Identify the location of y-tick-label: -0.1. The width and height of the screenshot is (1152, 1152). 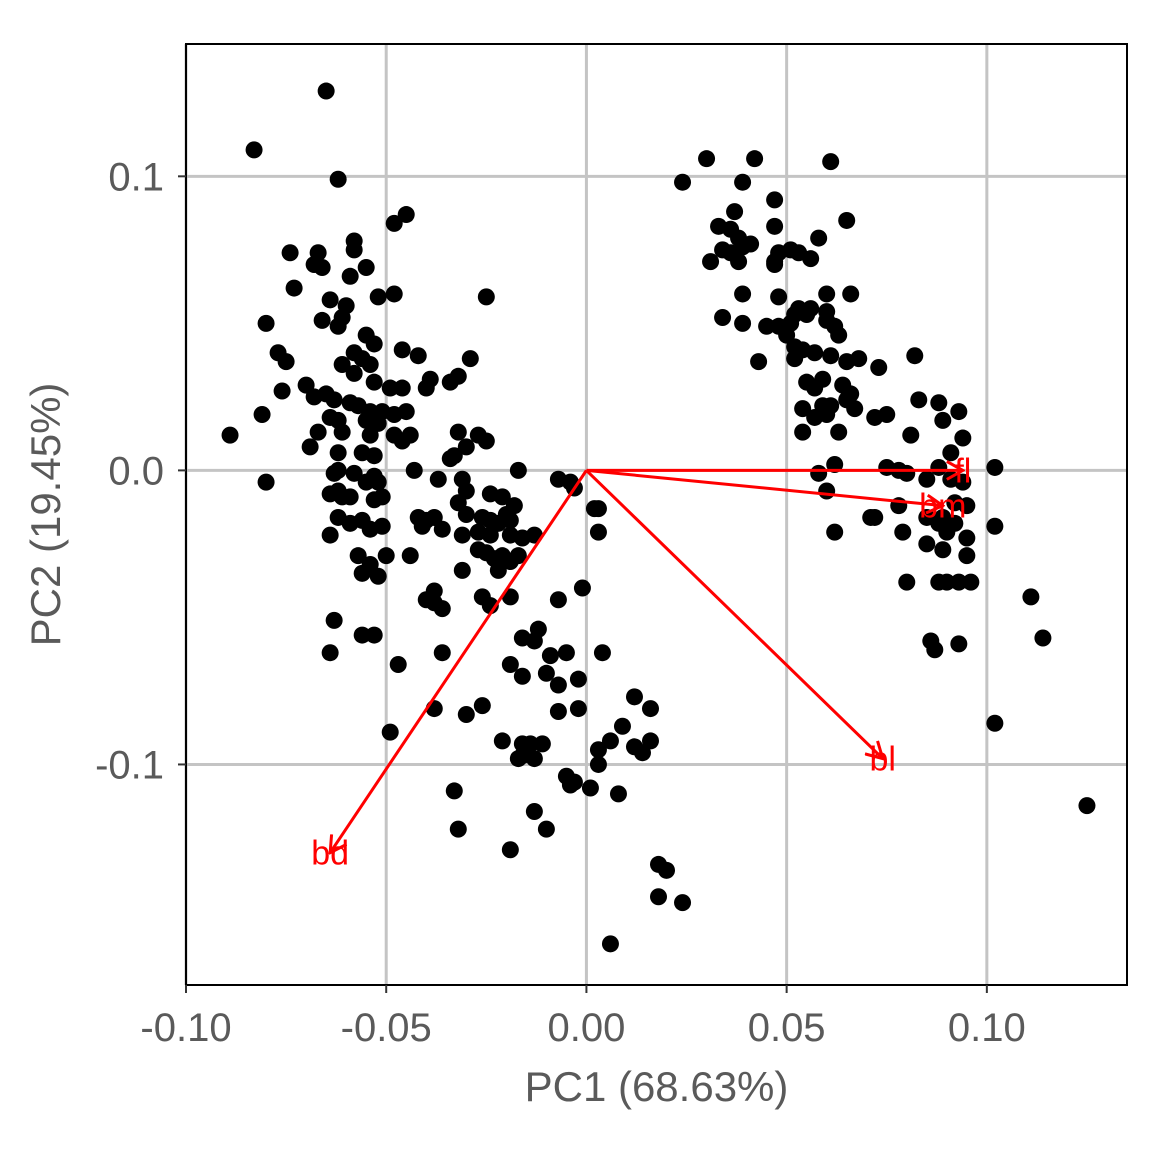
(129, 765).